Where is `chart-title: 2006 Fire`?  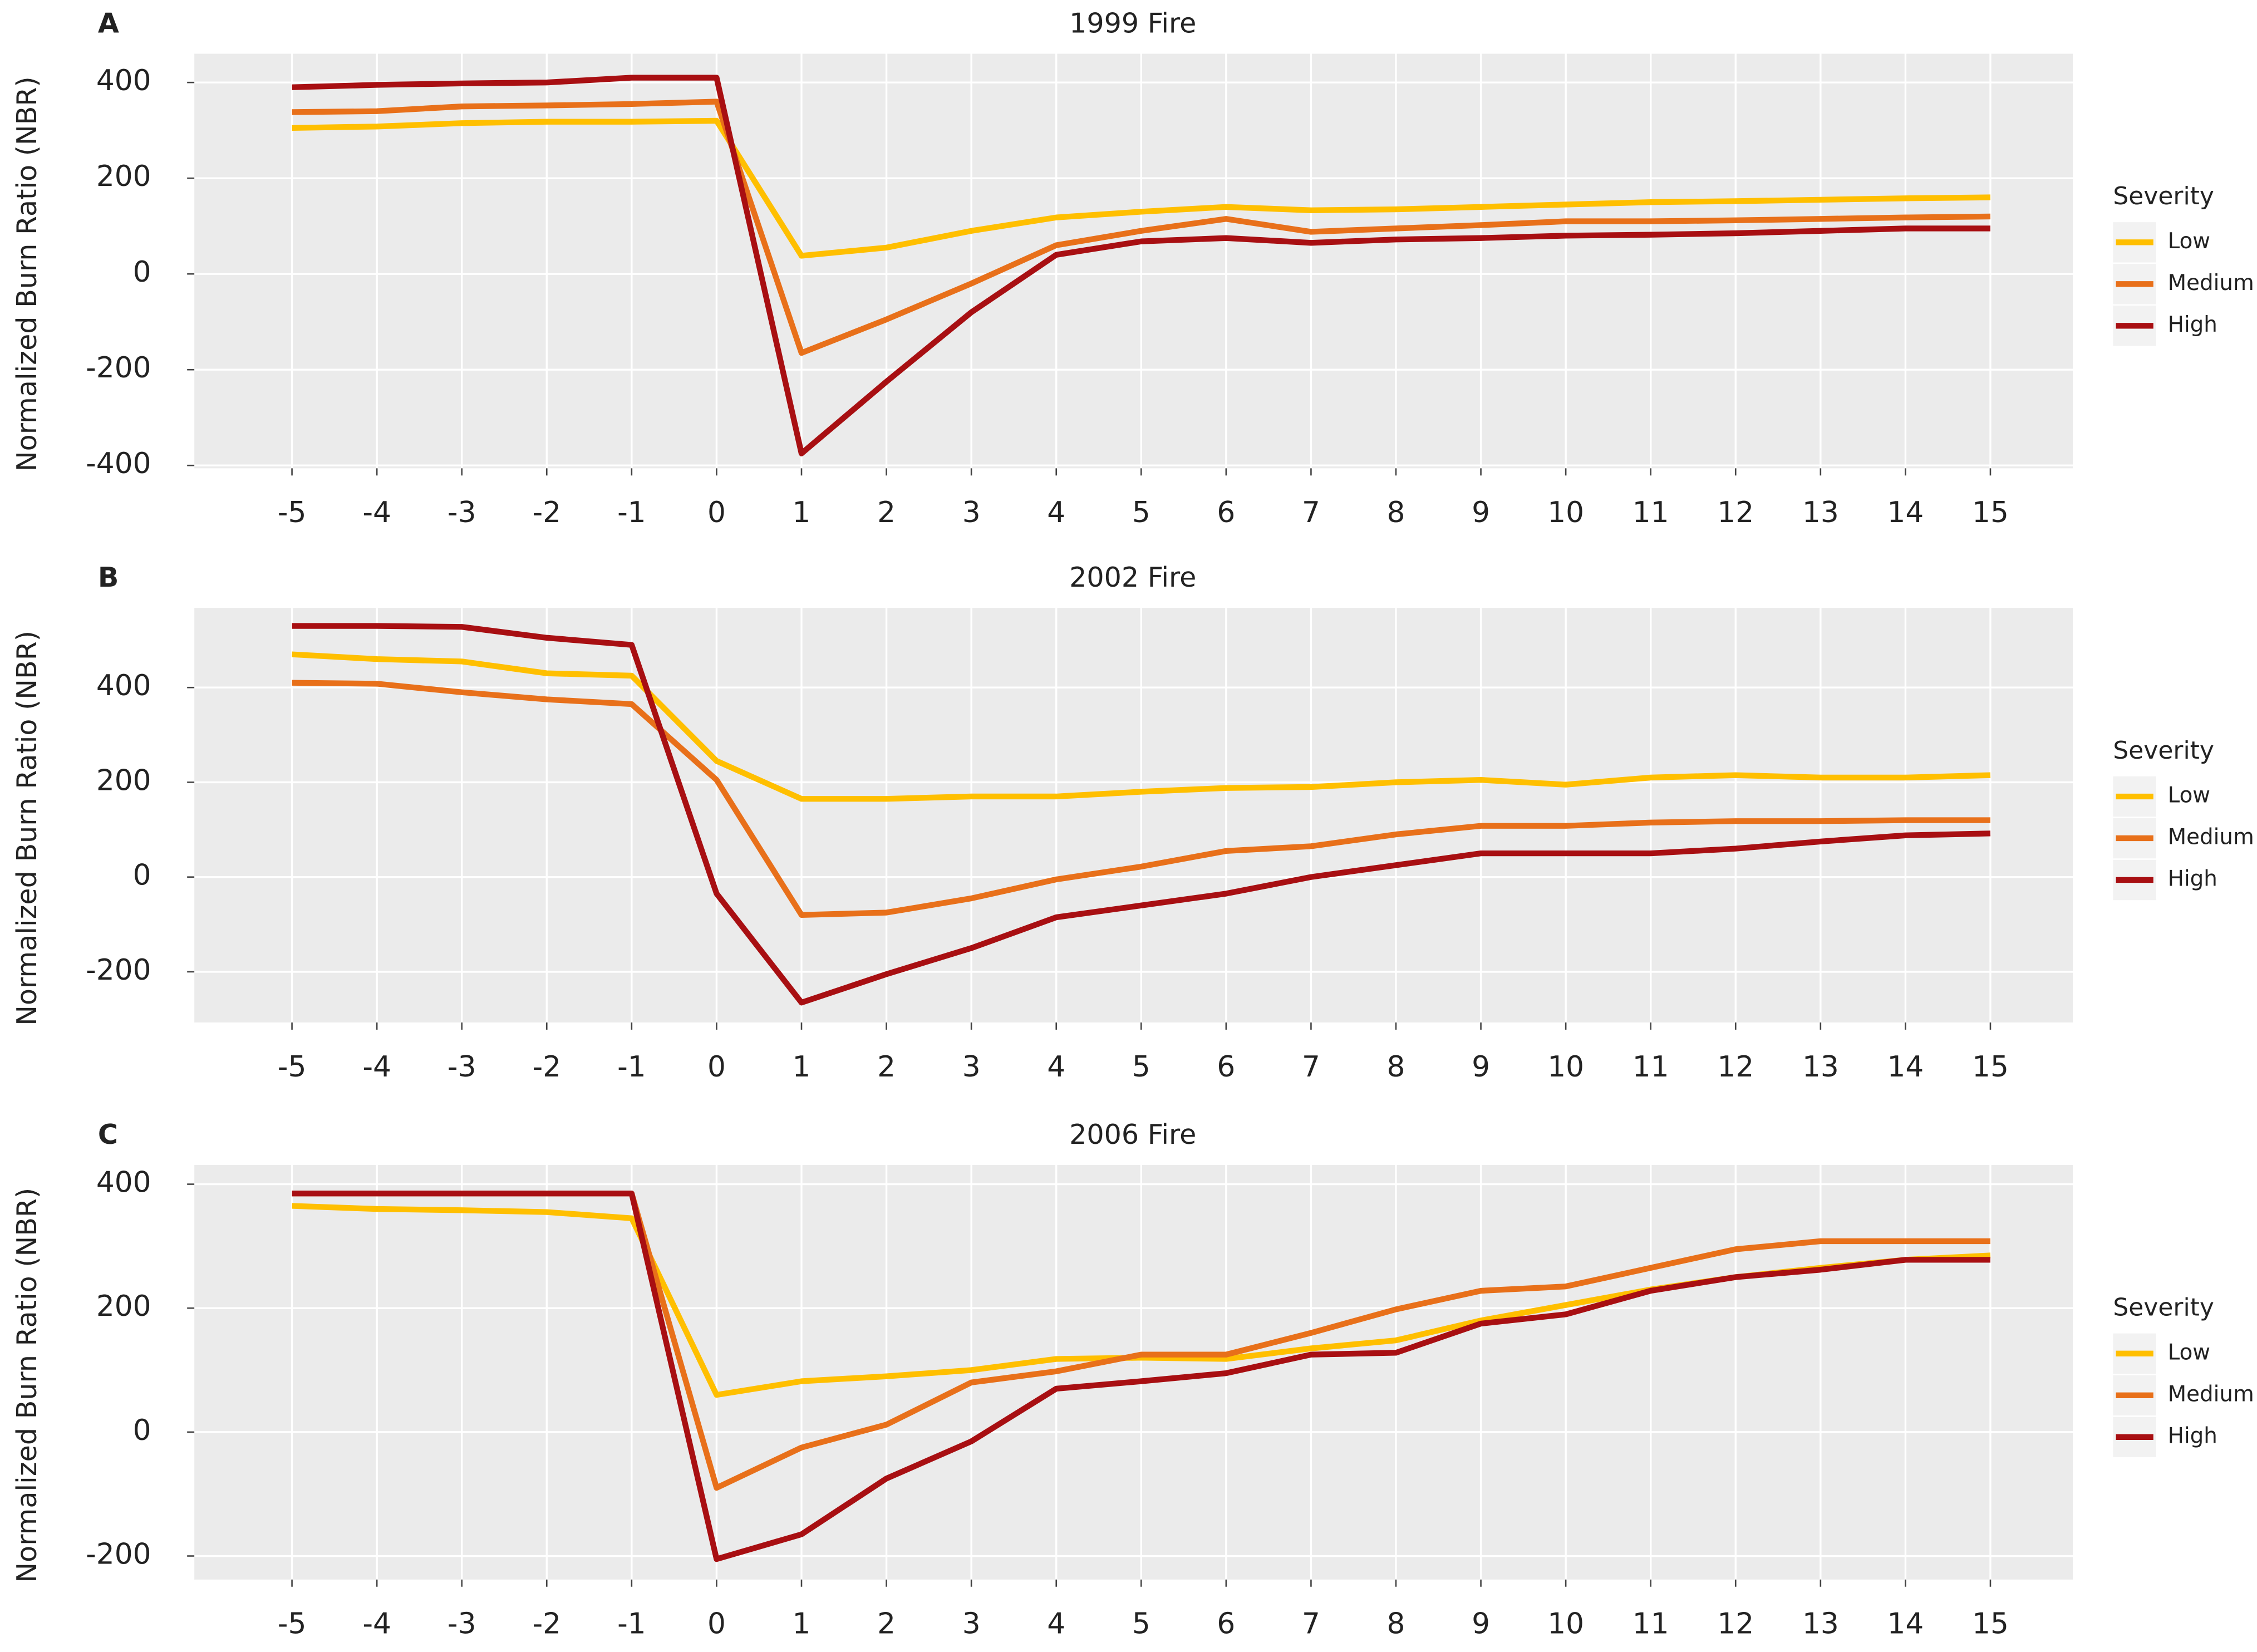
chart-title: 2006 Fire is located at coordinates (1132, 1134).